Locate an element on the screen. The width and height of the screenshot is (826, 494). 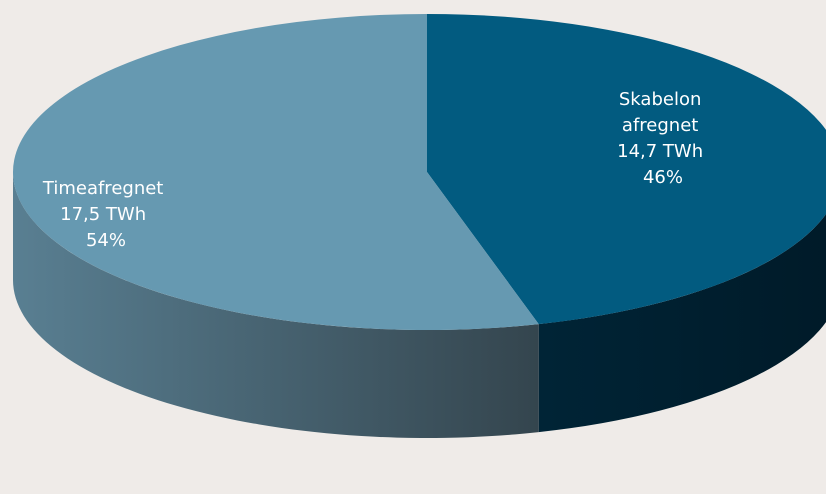
slice-label-line: Timeafregnet is located at coordinates (102, 188).